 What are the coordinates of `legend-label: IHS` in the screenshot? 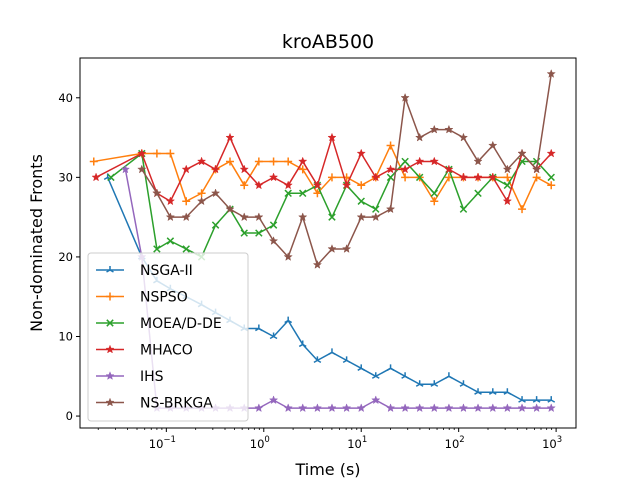 It's located at (152, 377).